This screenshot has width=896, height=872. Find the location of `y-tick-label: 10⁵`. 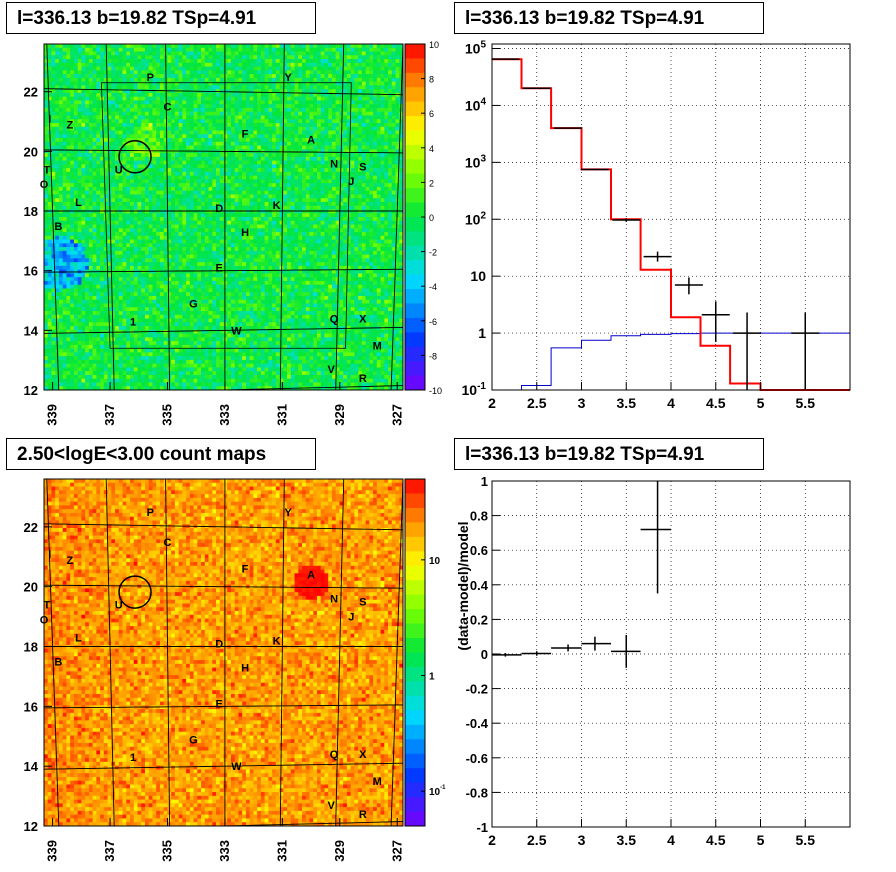

y-tick-label: 10⁵ is located at coordinates (476, 48).